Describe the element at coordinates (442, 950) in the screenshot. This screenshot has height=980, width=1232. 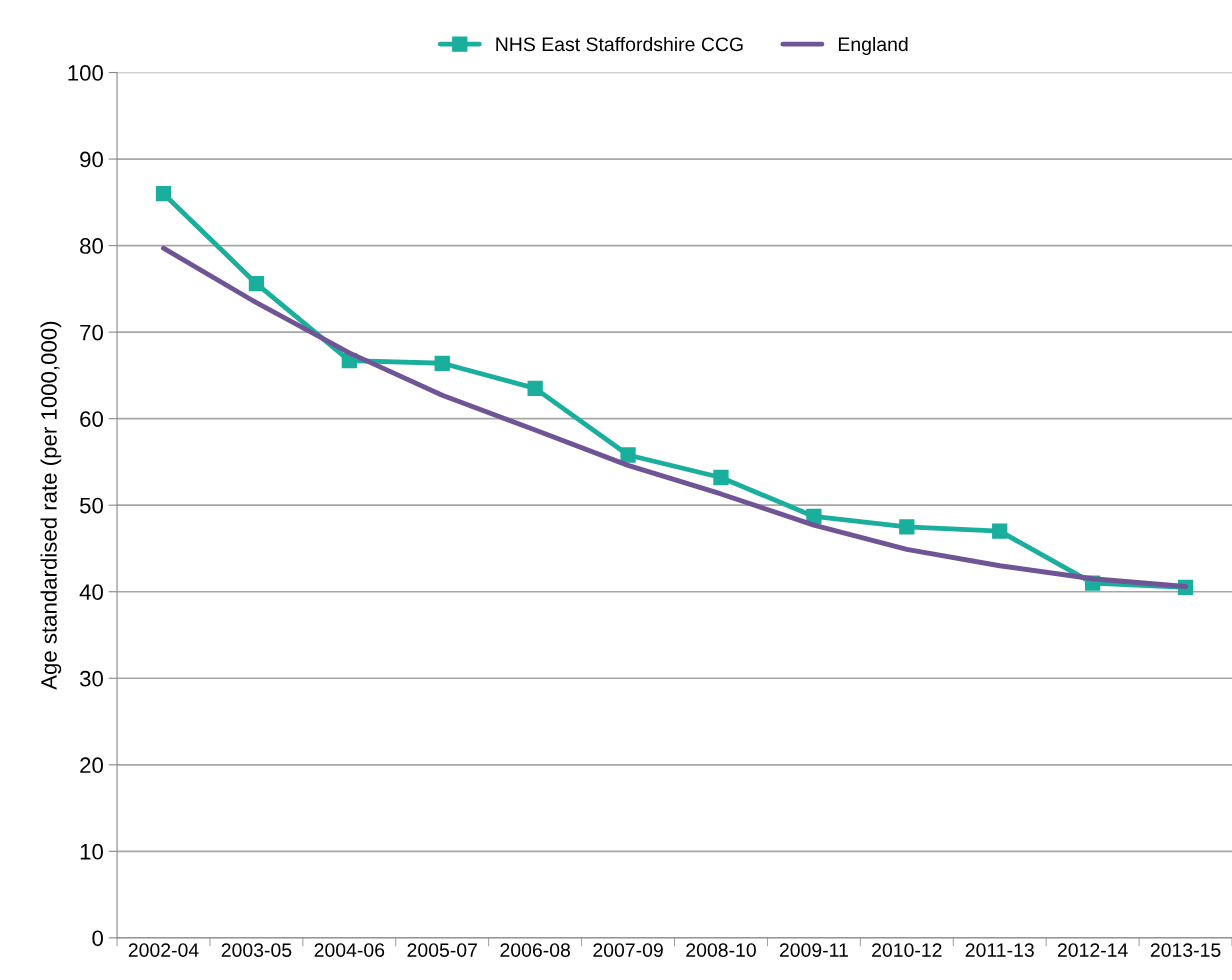
I see `x-tick-label: 2005-07` at that location.